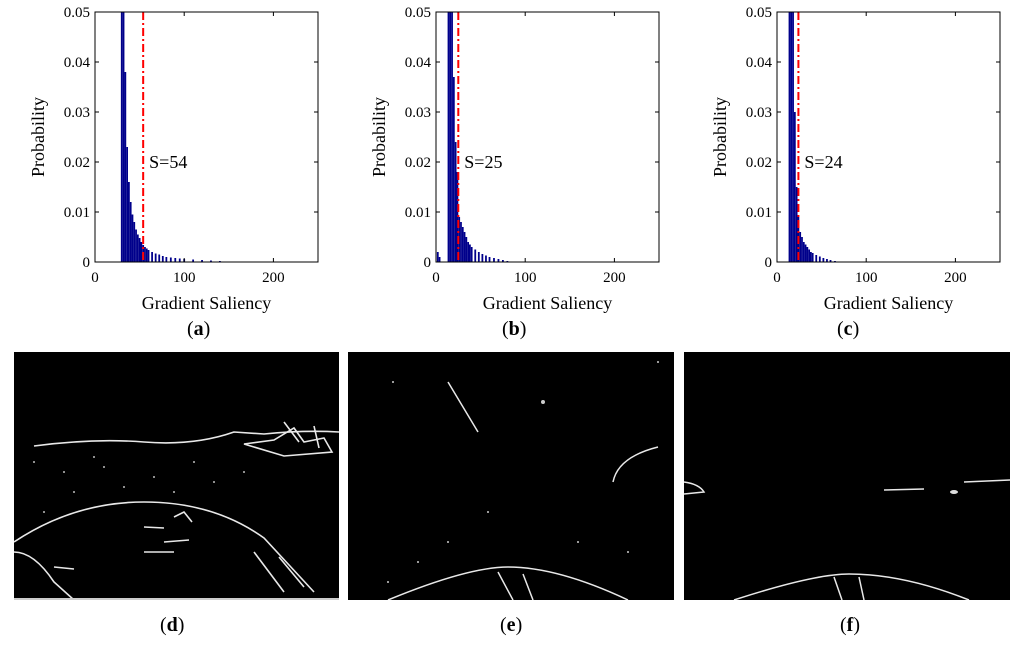 This screenshot has height=648, width=1024. Describe the element at coordinates (823, 162) in the screenshot. I see `threshold-label: S=24` at that location.